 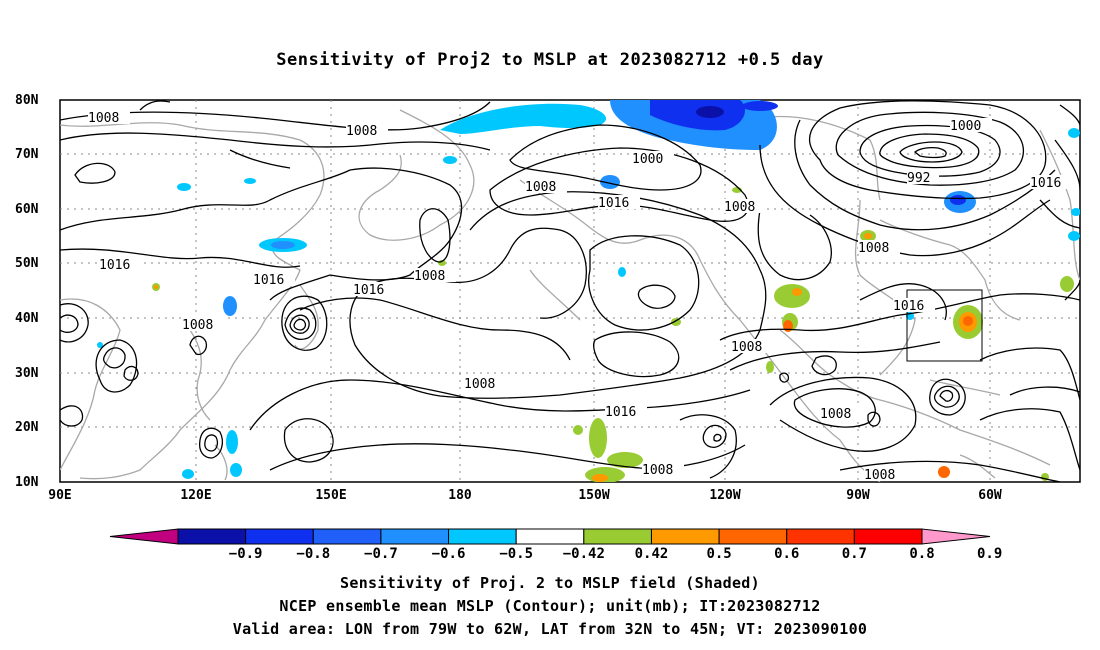 I want to click on lon-label: 90W, so click(x=858, y=495).